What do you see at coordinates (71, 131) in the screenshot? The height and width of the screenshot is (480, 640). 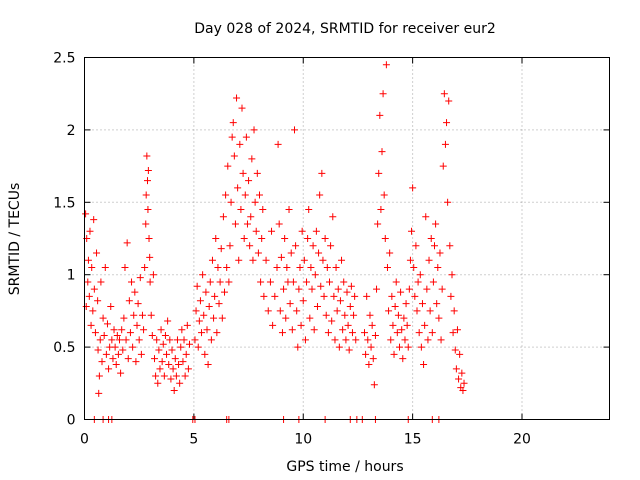 I see `y-tick-label: 2` at bounding box center [71, 131].